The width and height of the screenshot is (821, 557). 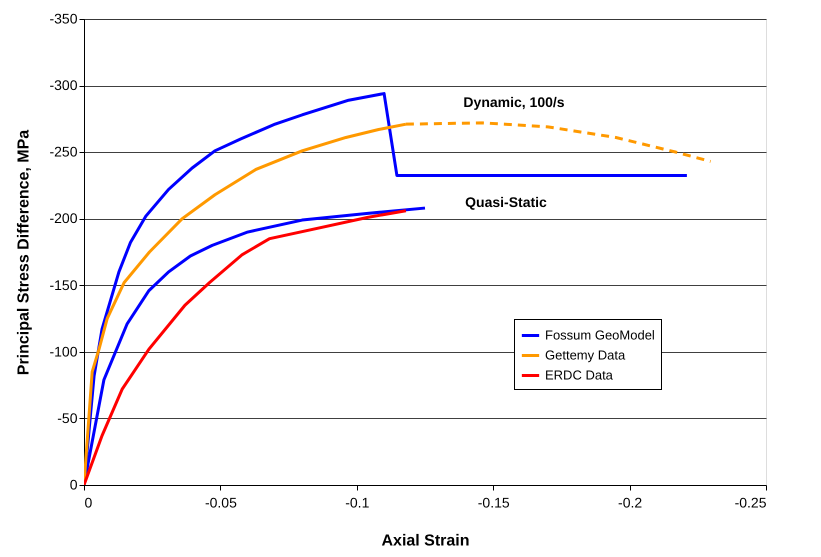 What do you see at coordinates (506, 202) in the screenshot?
I see `annotation: Quasi-Static` at bounding box center [506, 202].